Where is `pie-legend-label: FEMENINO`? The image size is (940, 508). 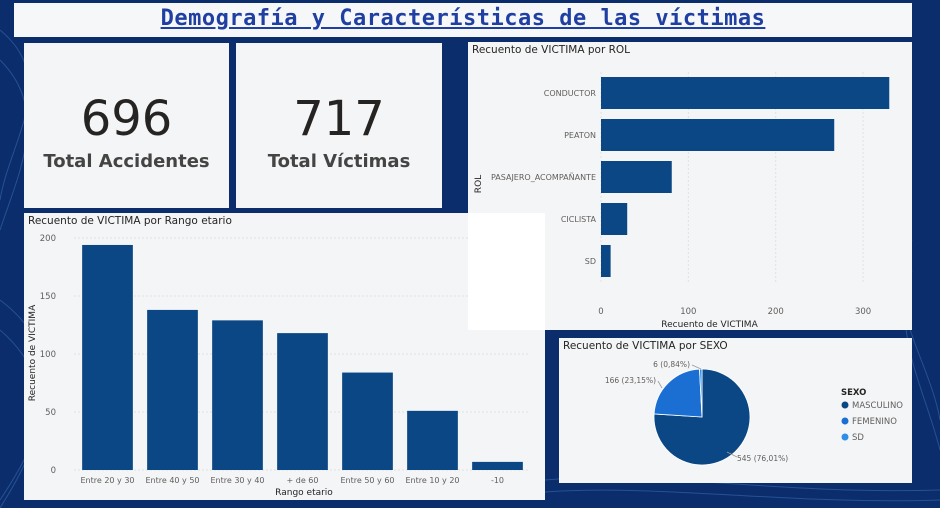 pie-legend-label: FEMENINO is located at coordinates (874, 422).